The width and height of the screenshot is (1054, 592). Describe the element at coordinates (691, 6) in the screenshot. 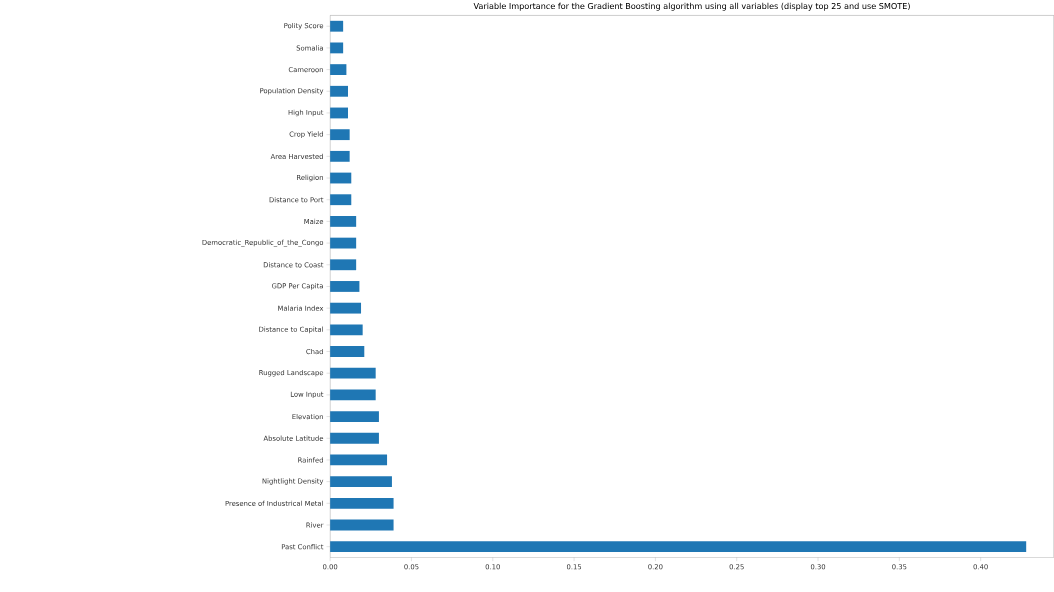

I see `chart-title: Variable Importance for the Gradient Boosting algorithm using all variables (display top 25 and use SMOTE)` at that location.